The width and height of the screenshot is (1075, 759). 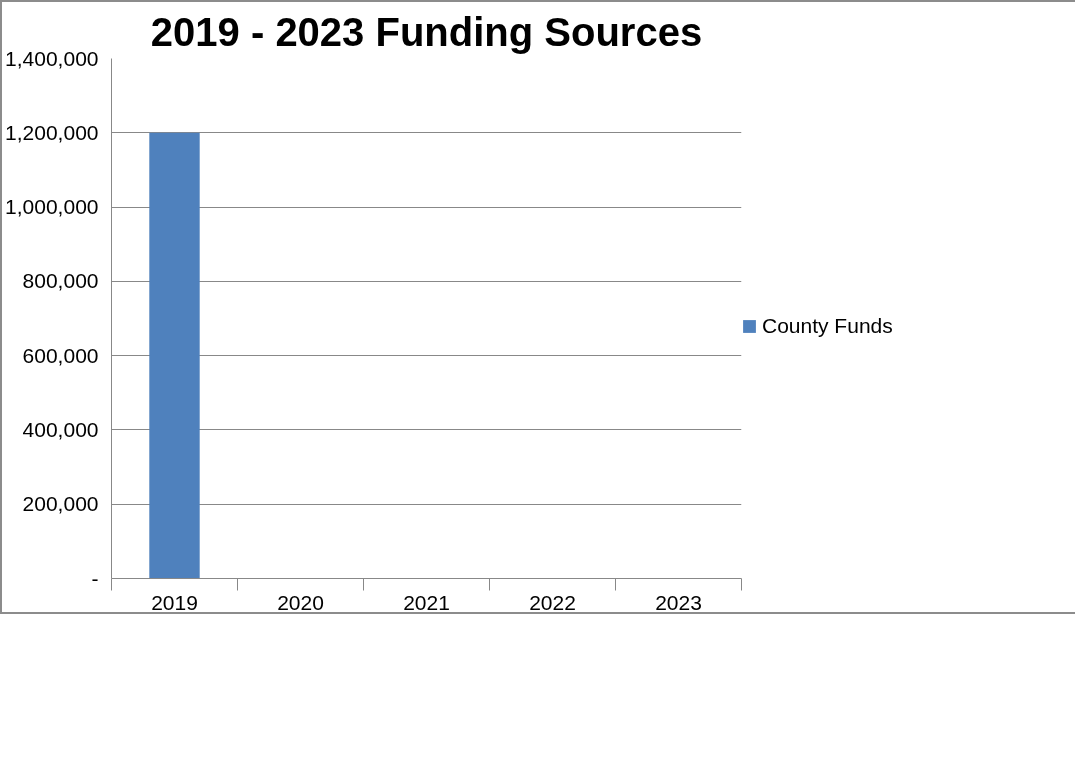 I want to click on x-tick-label: 2023, so click(x=678, y=602).